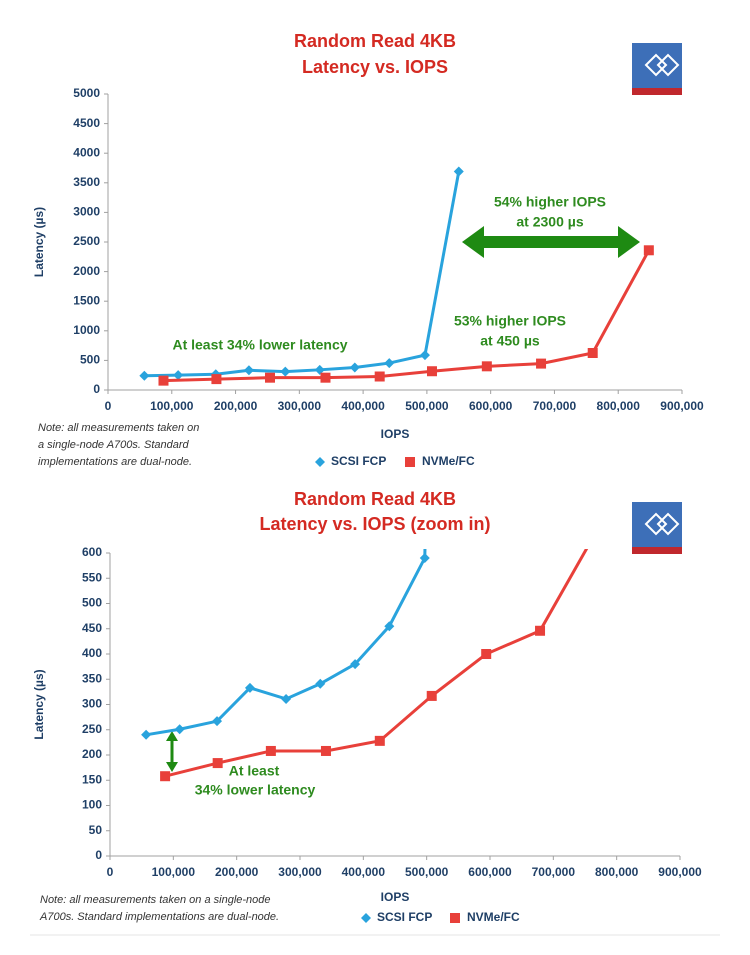 The width and height of the screenshot is (750, 955). I want to click on y-tick-label: 50, so click(96, 830).